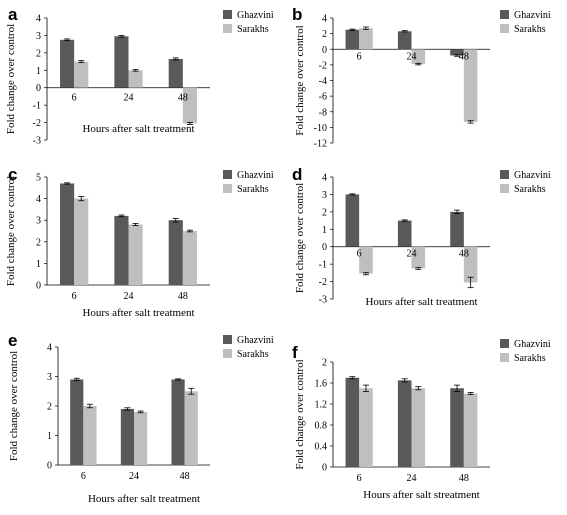 This screenshot has height=515, width=567. Describe the element at coordinates (320, 144) in the screenshot. I see `y-tick-label: -12` at that location.